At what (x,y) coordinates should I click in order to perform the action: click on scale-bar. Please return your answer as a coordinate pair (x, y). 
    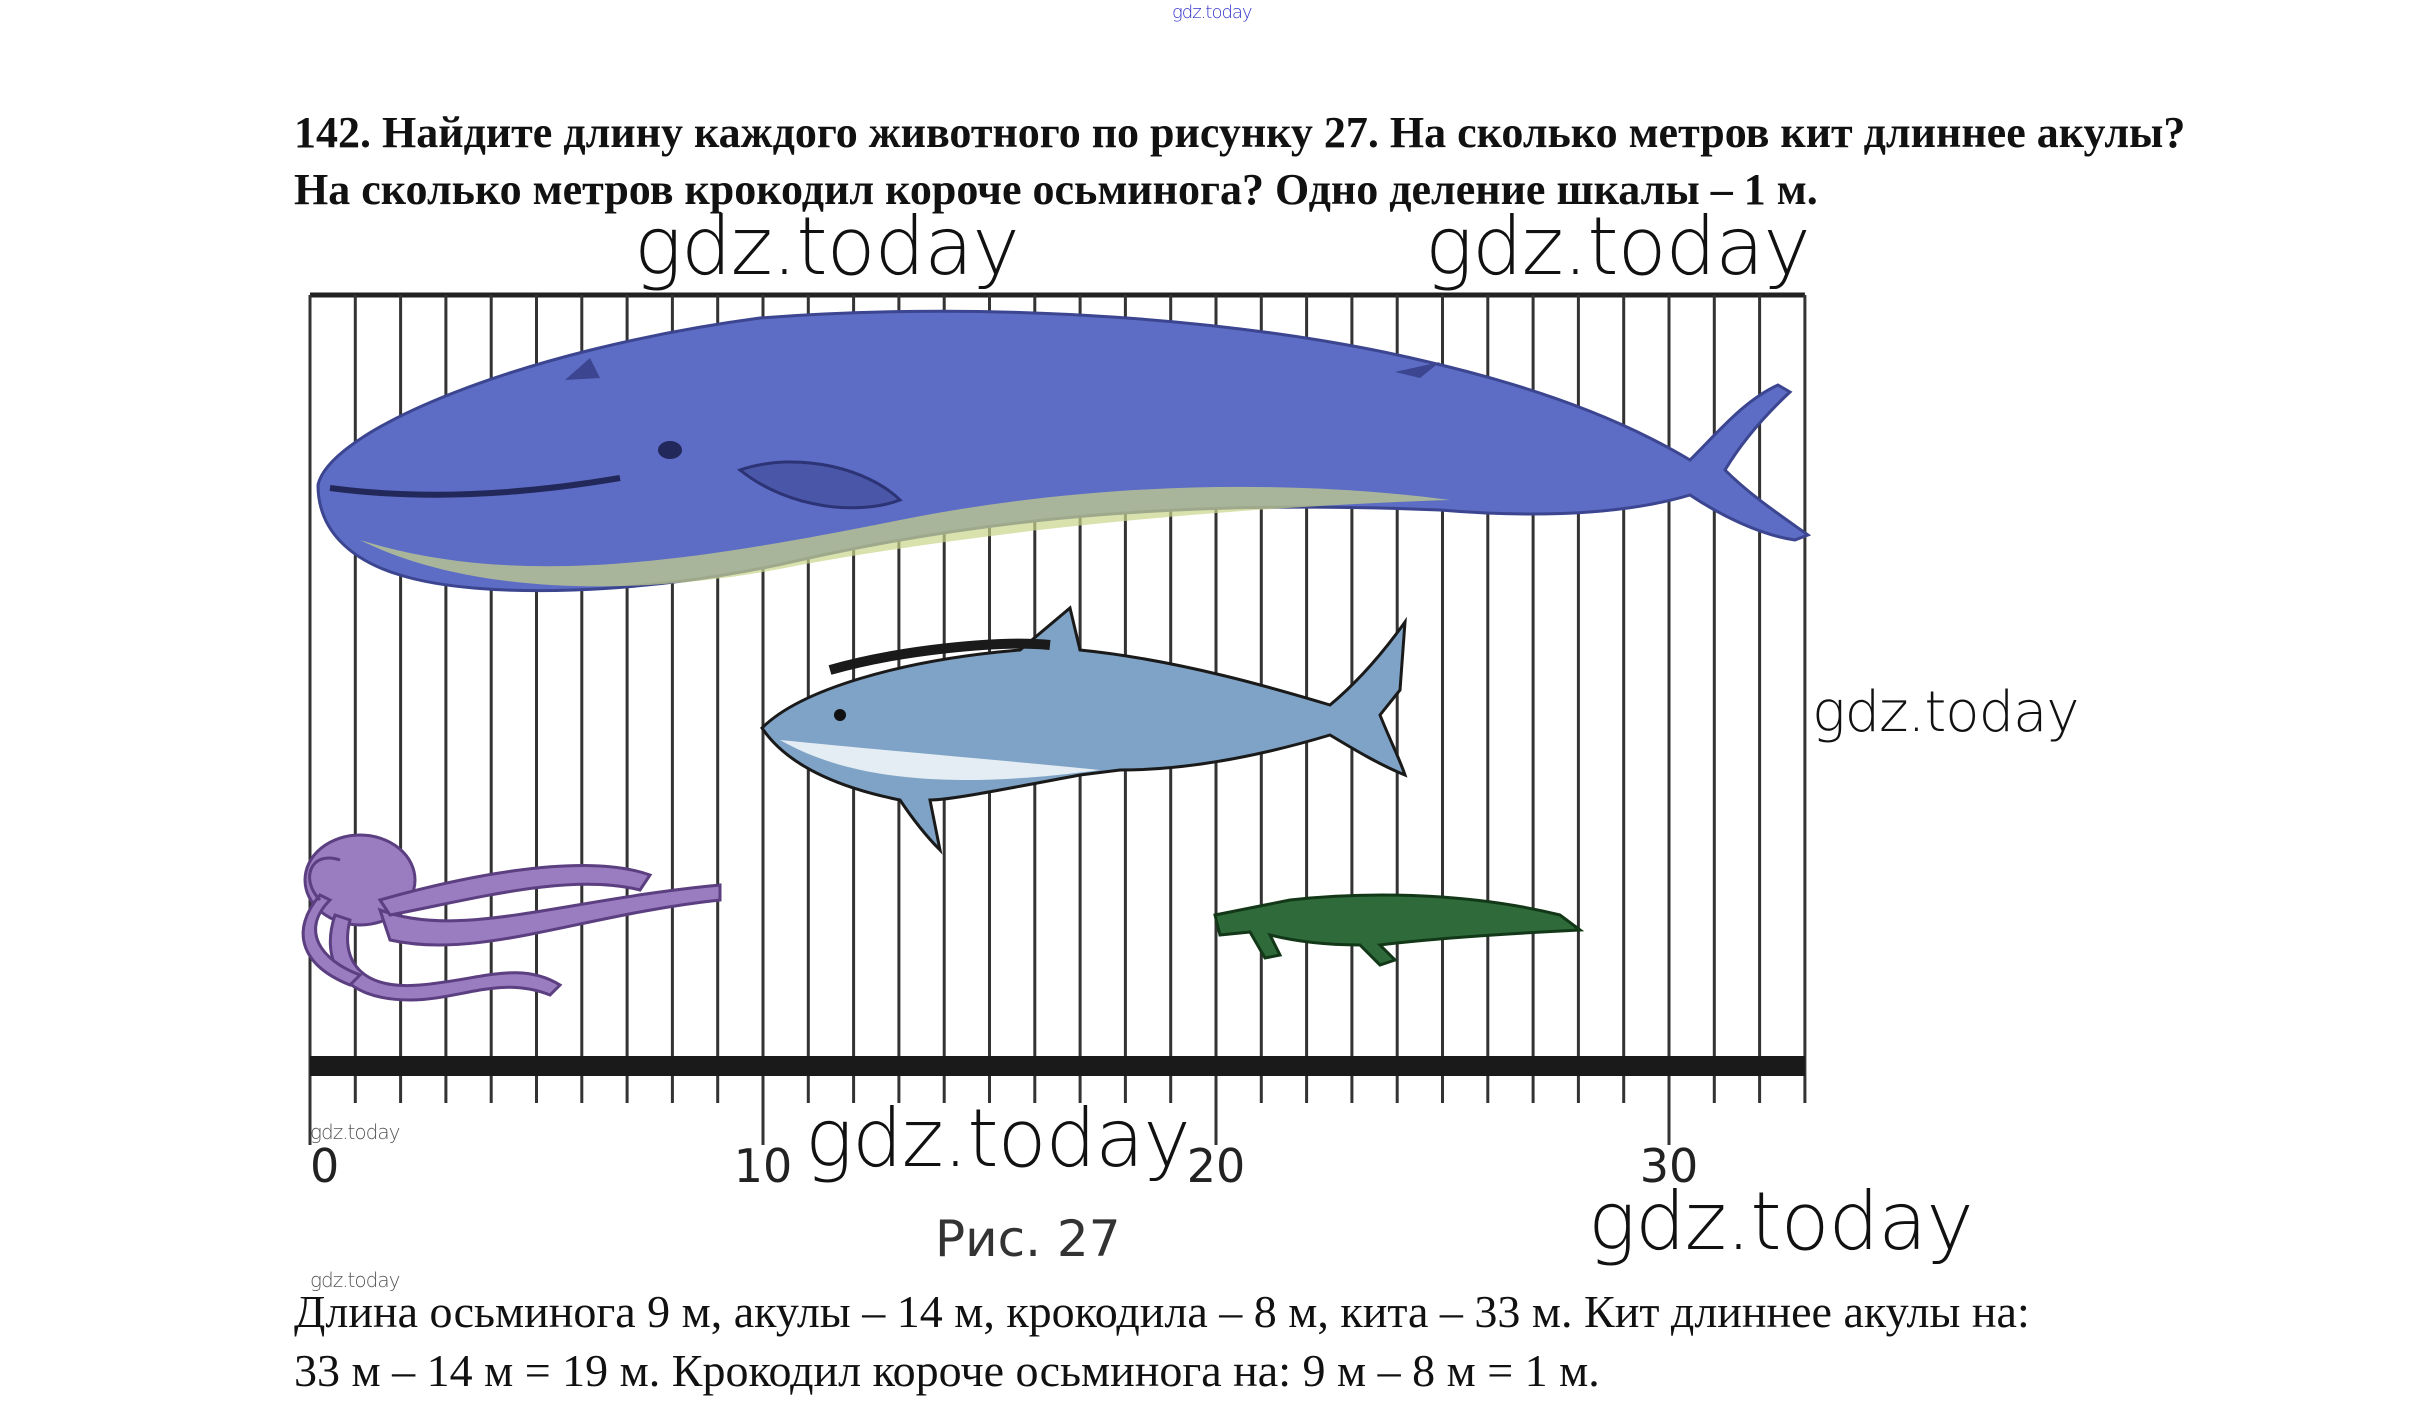
    Looking at the image, I should click on (1057, 1066).